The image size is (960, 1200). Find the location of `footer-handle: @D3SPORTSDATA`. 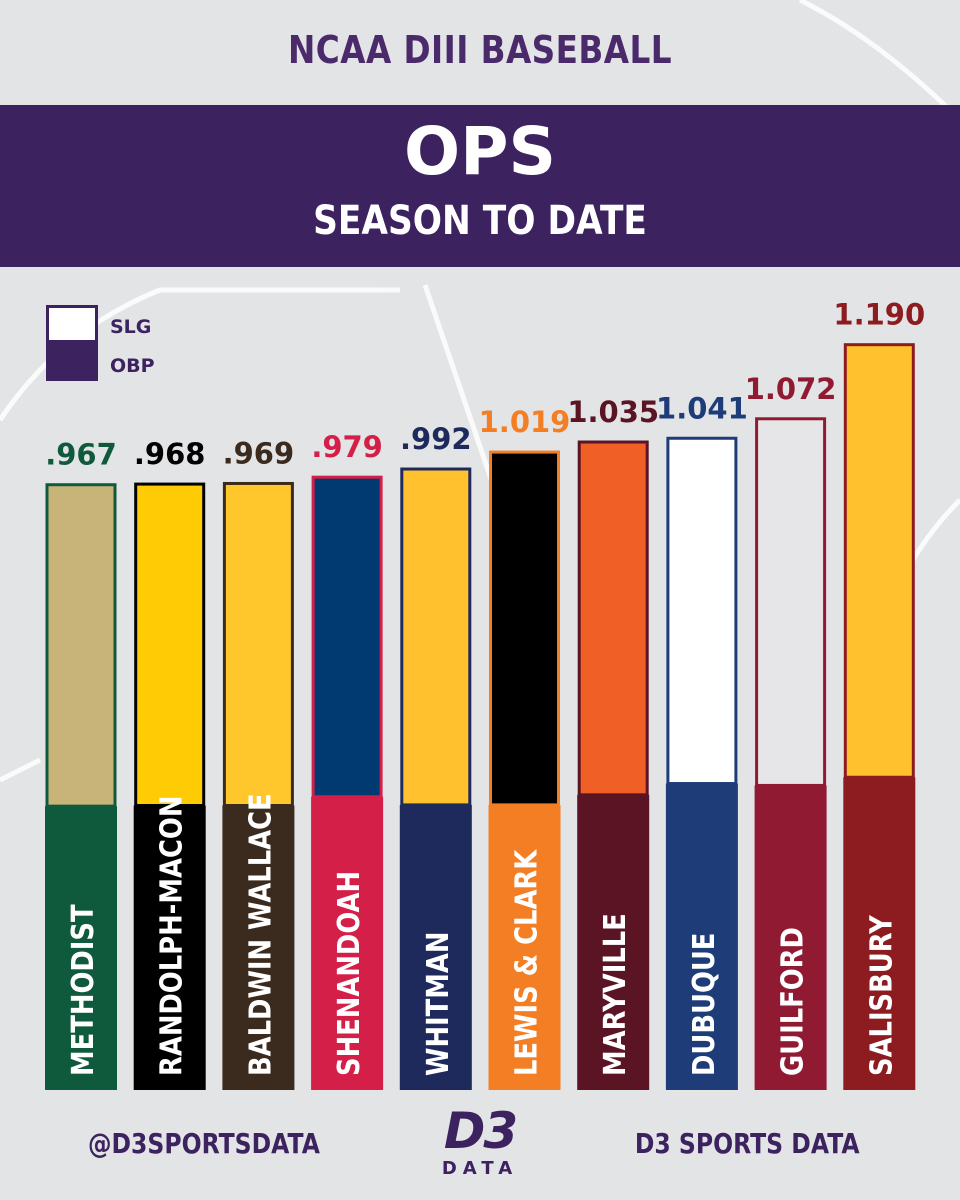

footer-handle: @D3SPORTSDATA is located at coordinates (204, 1143).